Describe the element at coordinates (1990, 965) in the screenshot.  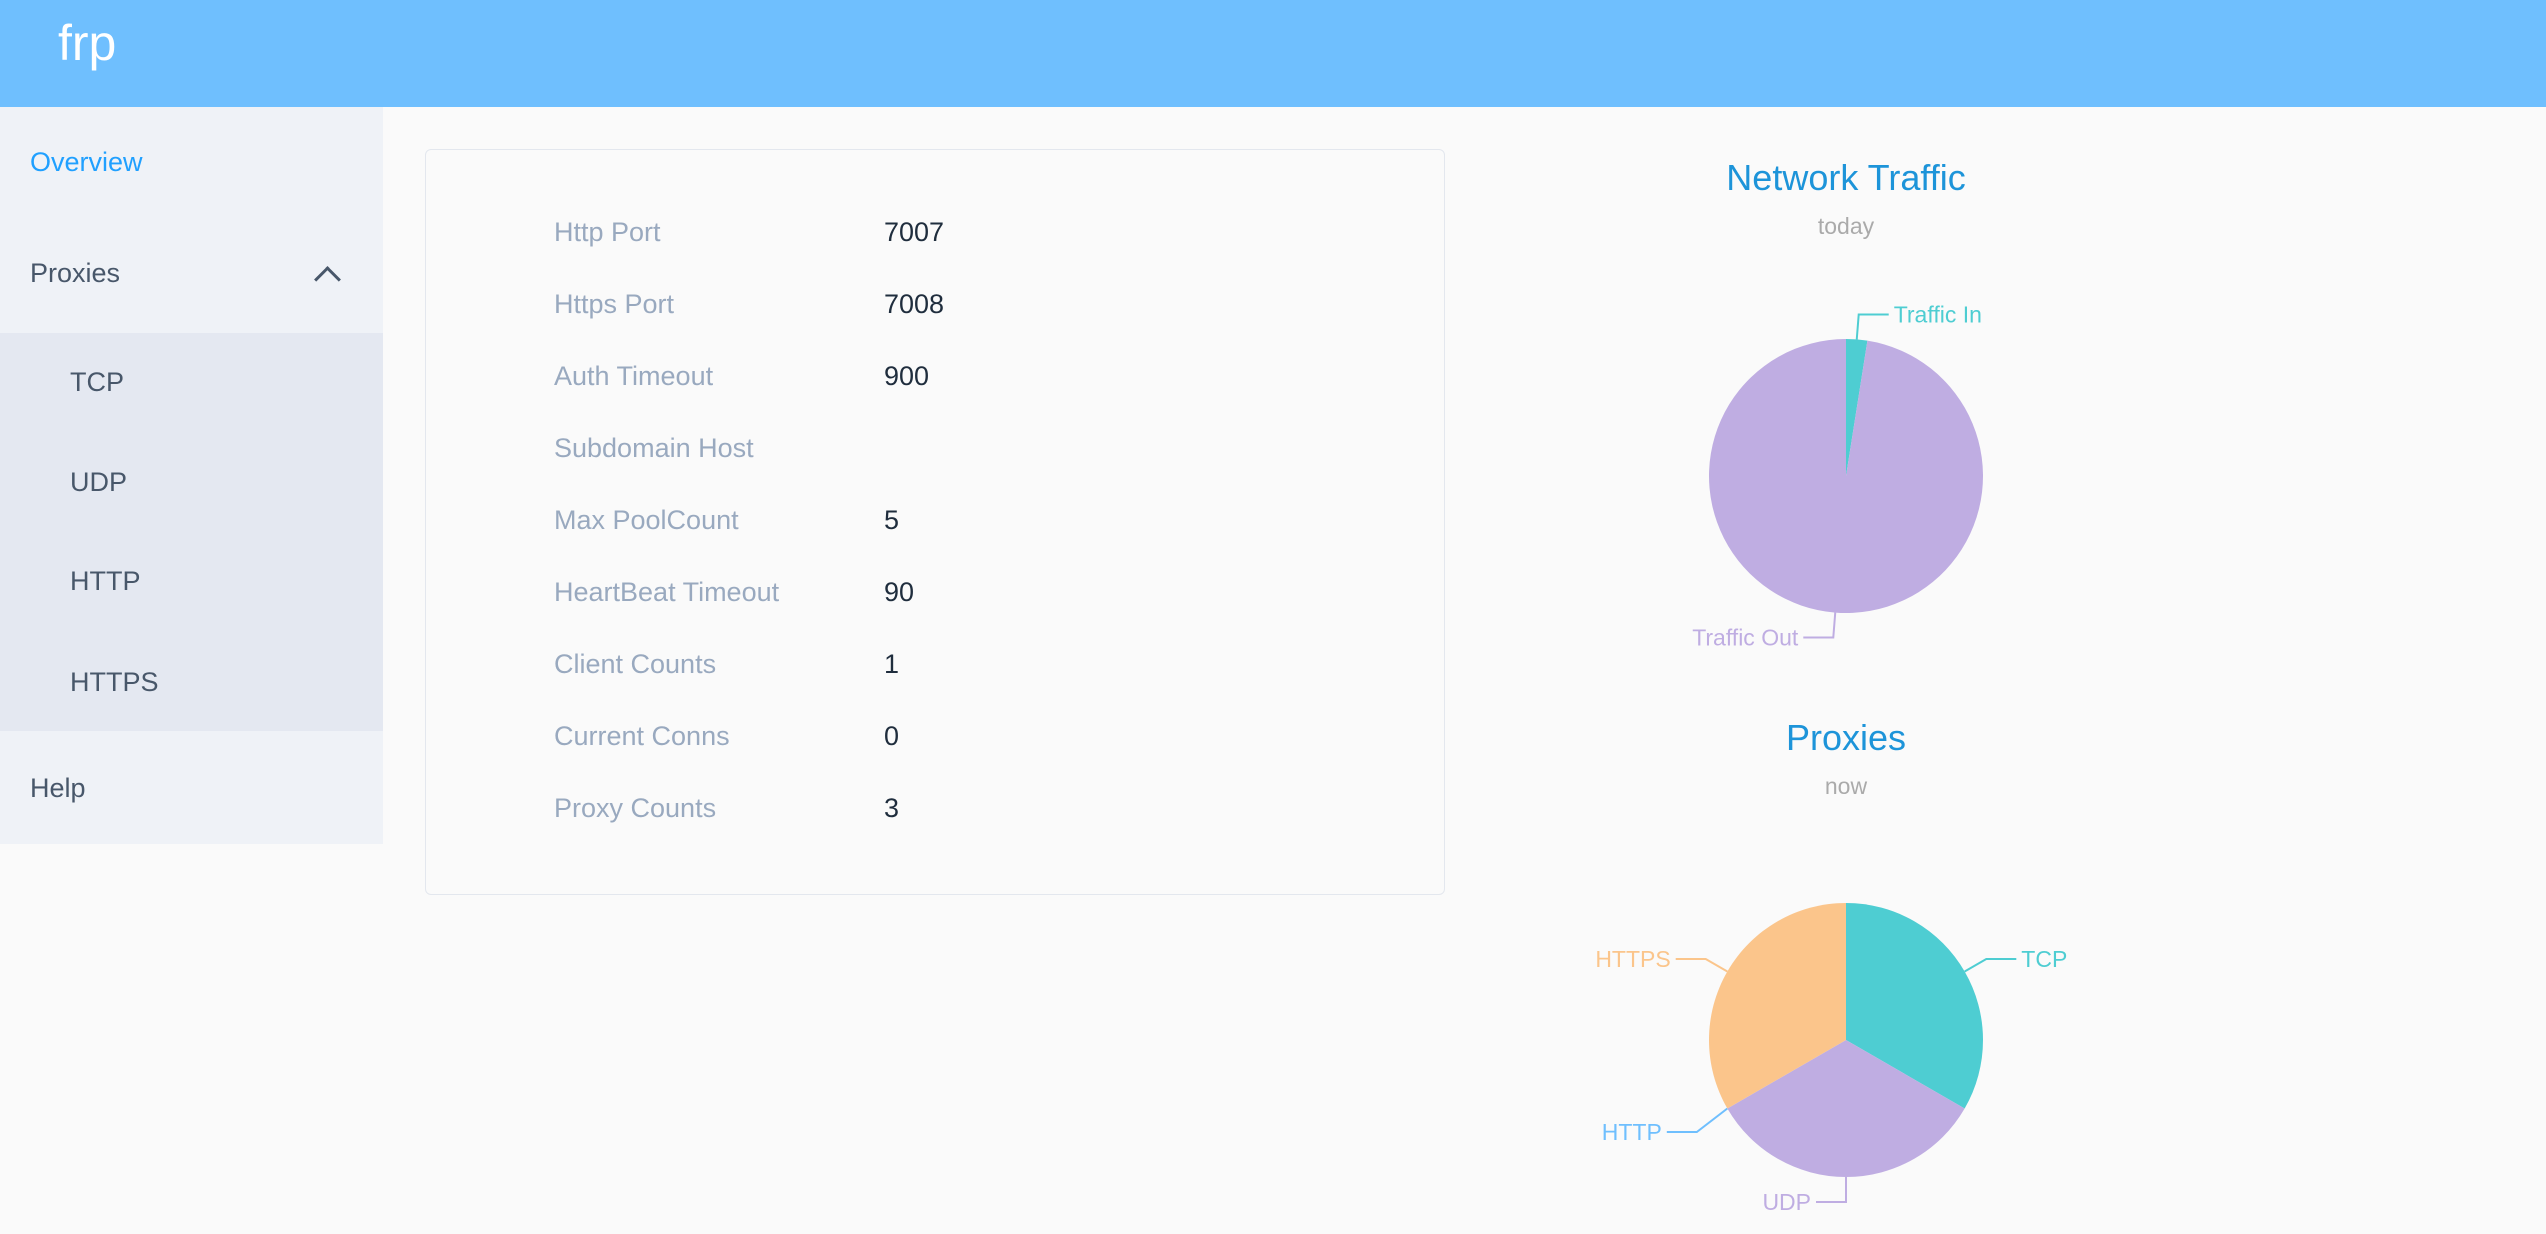
I see `leader-line-tcp` at that location.